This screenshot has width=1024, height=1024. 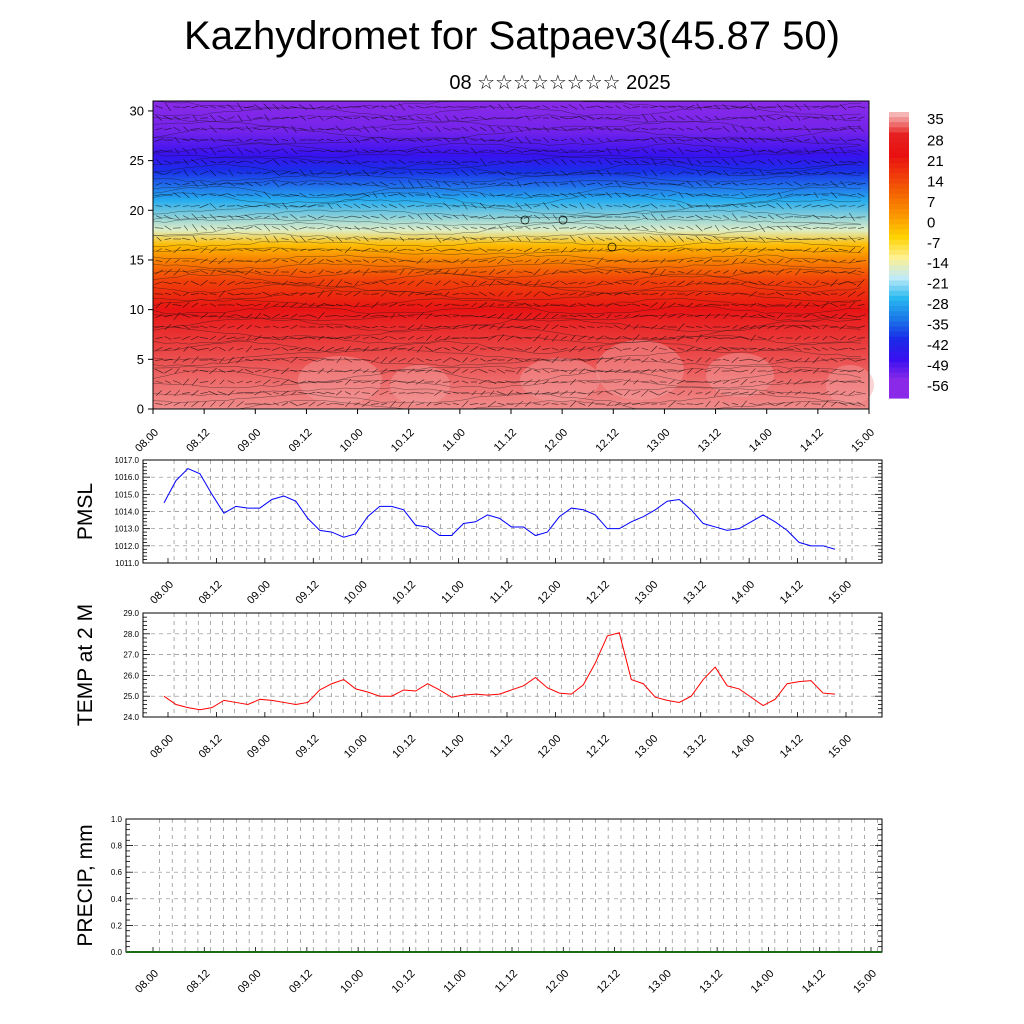 I want to click on section-x-tick-label: 14.00, so click(x=761, y=441).